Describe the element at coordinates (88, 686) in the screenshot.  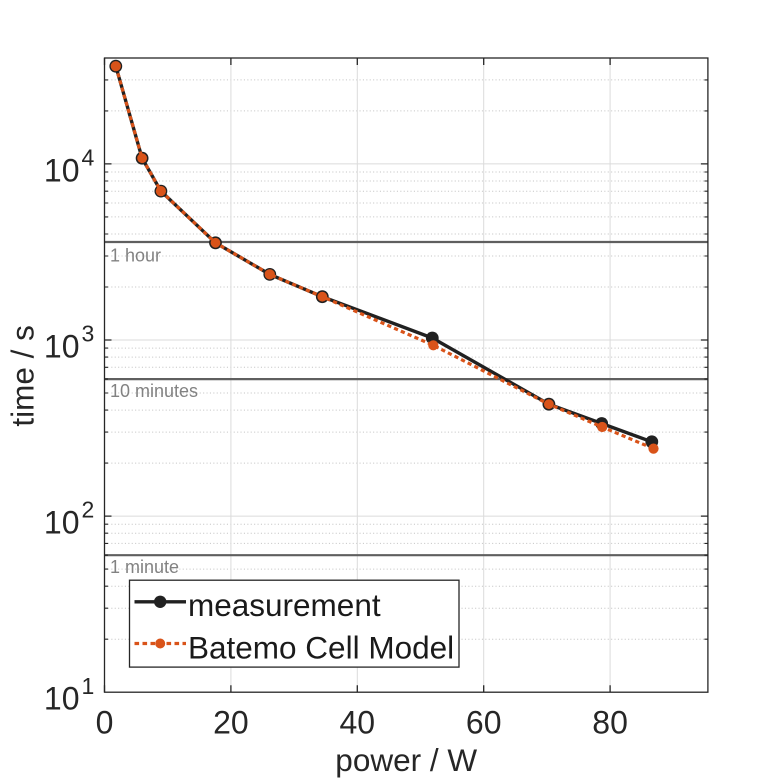
I see `svg-text: 1` at that location.